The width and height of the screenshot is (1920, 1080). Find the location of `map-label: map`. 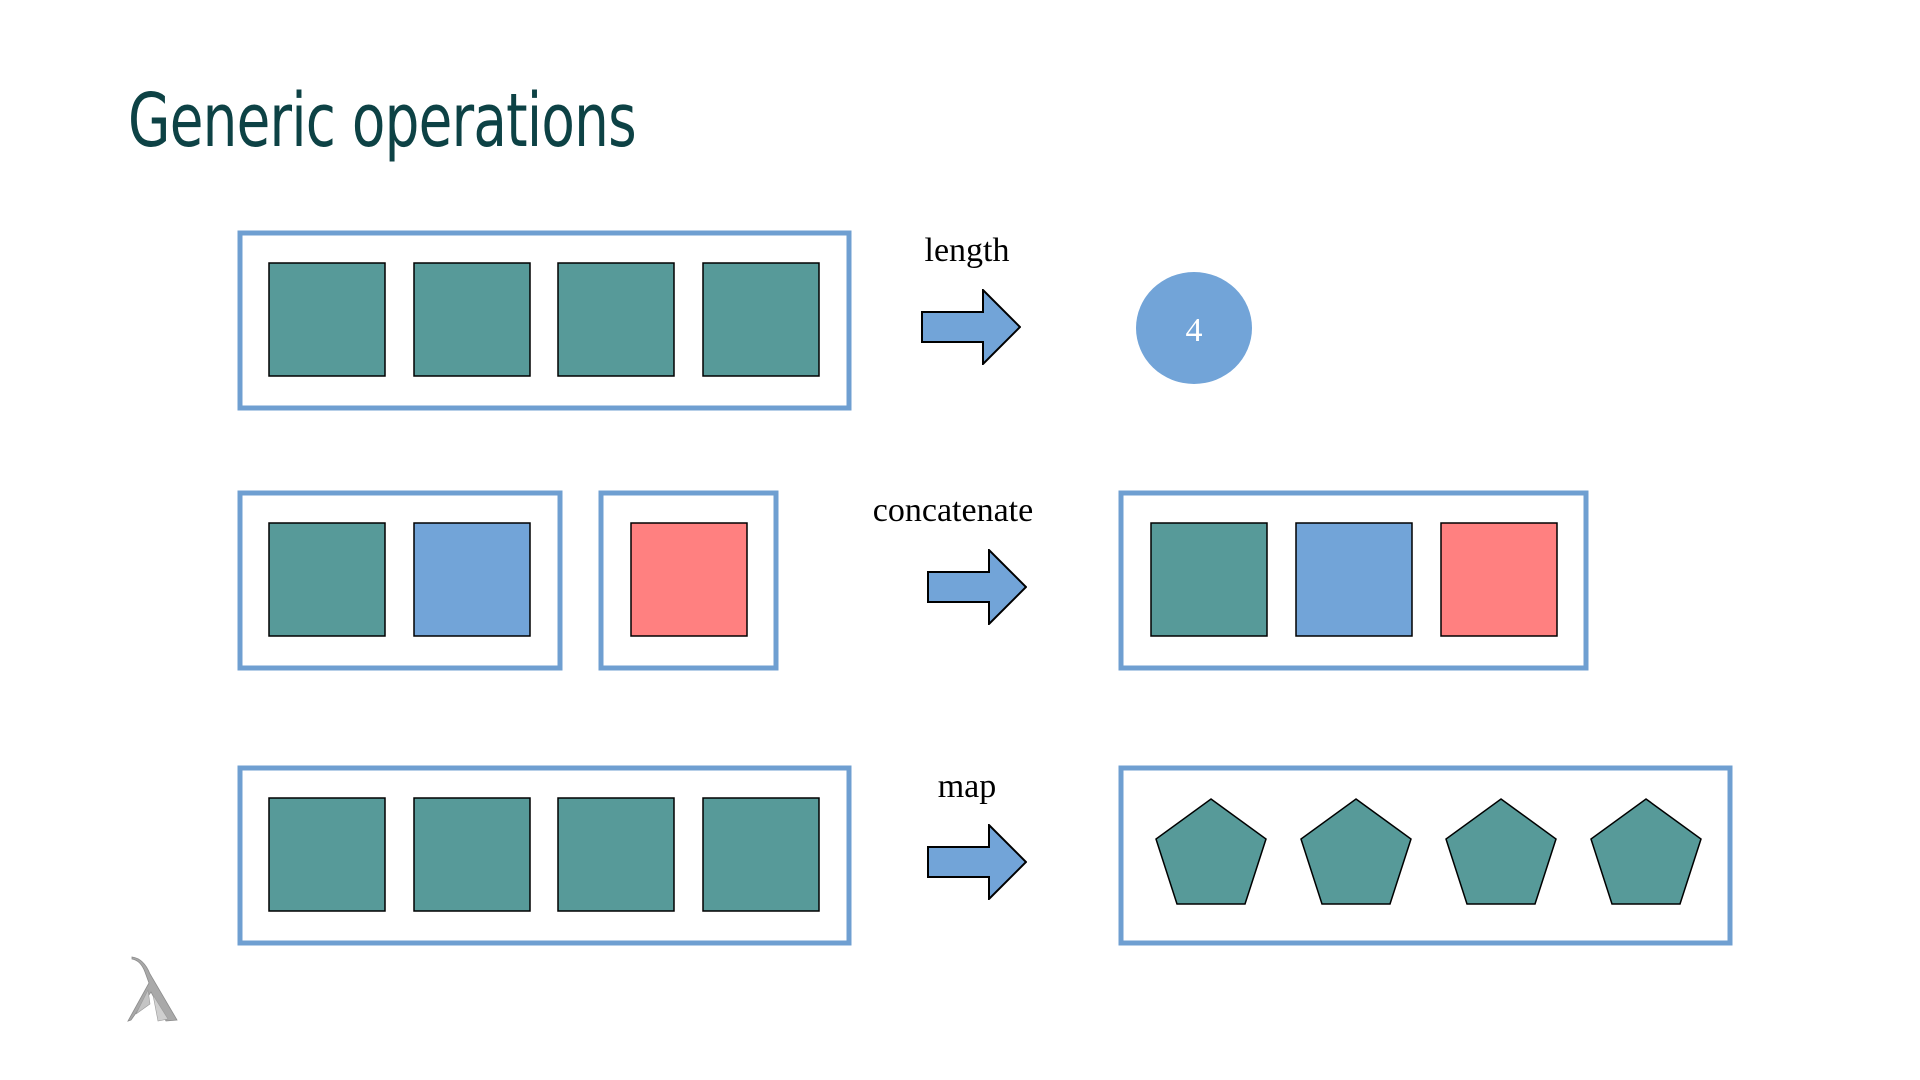

map-label: map is located at coordinates (967, 786).